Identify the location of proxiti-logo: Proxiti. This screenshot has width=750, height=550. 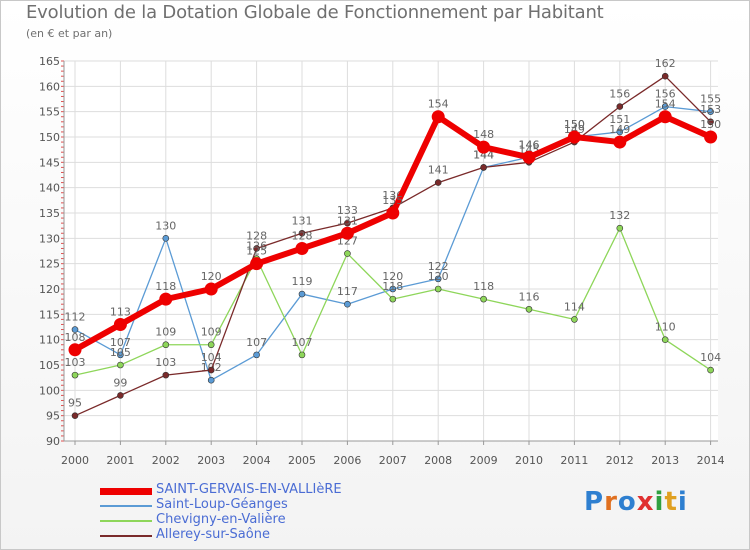
(636, 502).